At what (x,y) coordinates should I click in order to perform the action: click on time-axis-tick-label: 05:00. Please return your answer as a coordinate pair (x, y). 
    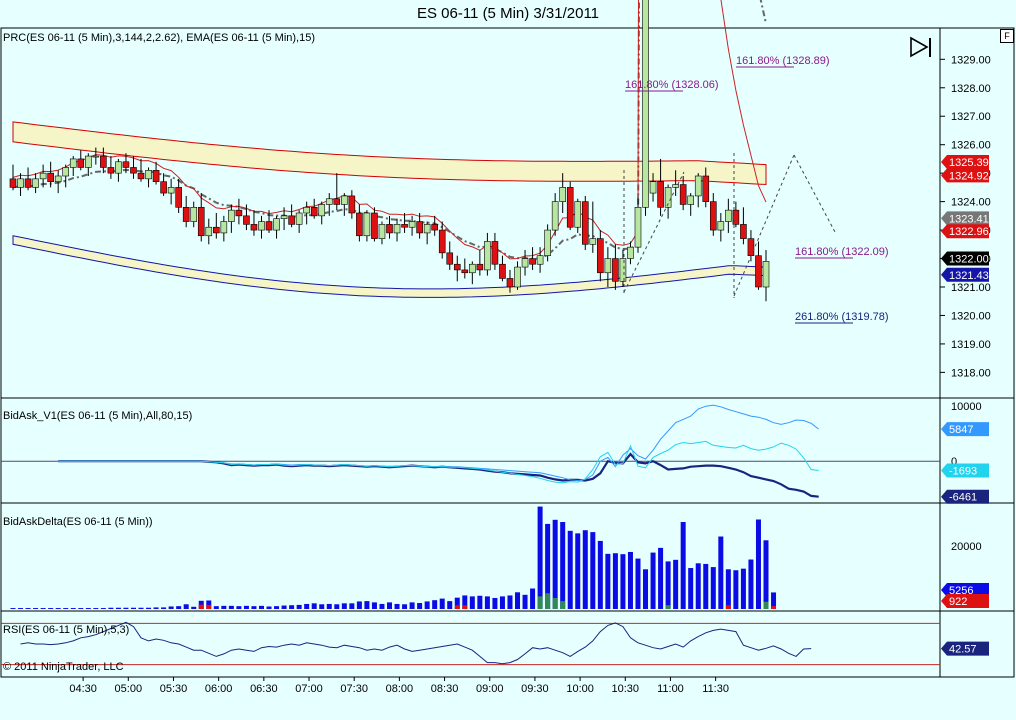
    Looking at the image, I should click on (129, 689).